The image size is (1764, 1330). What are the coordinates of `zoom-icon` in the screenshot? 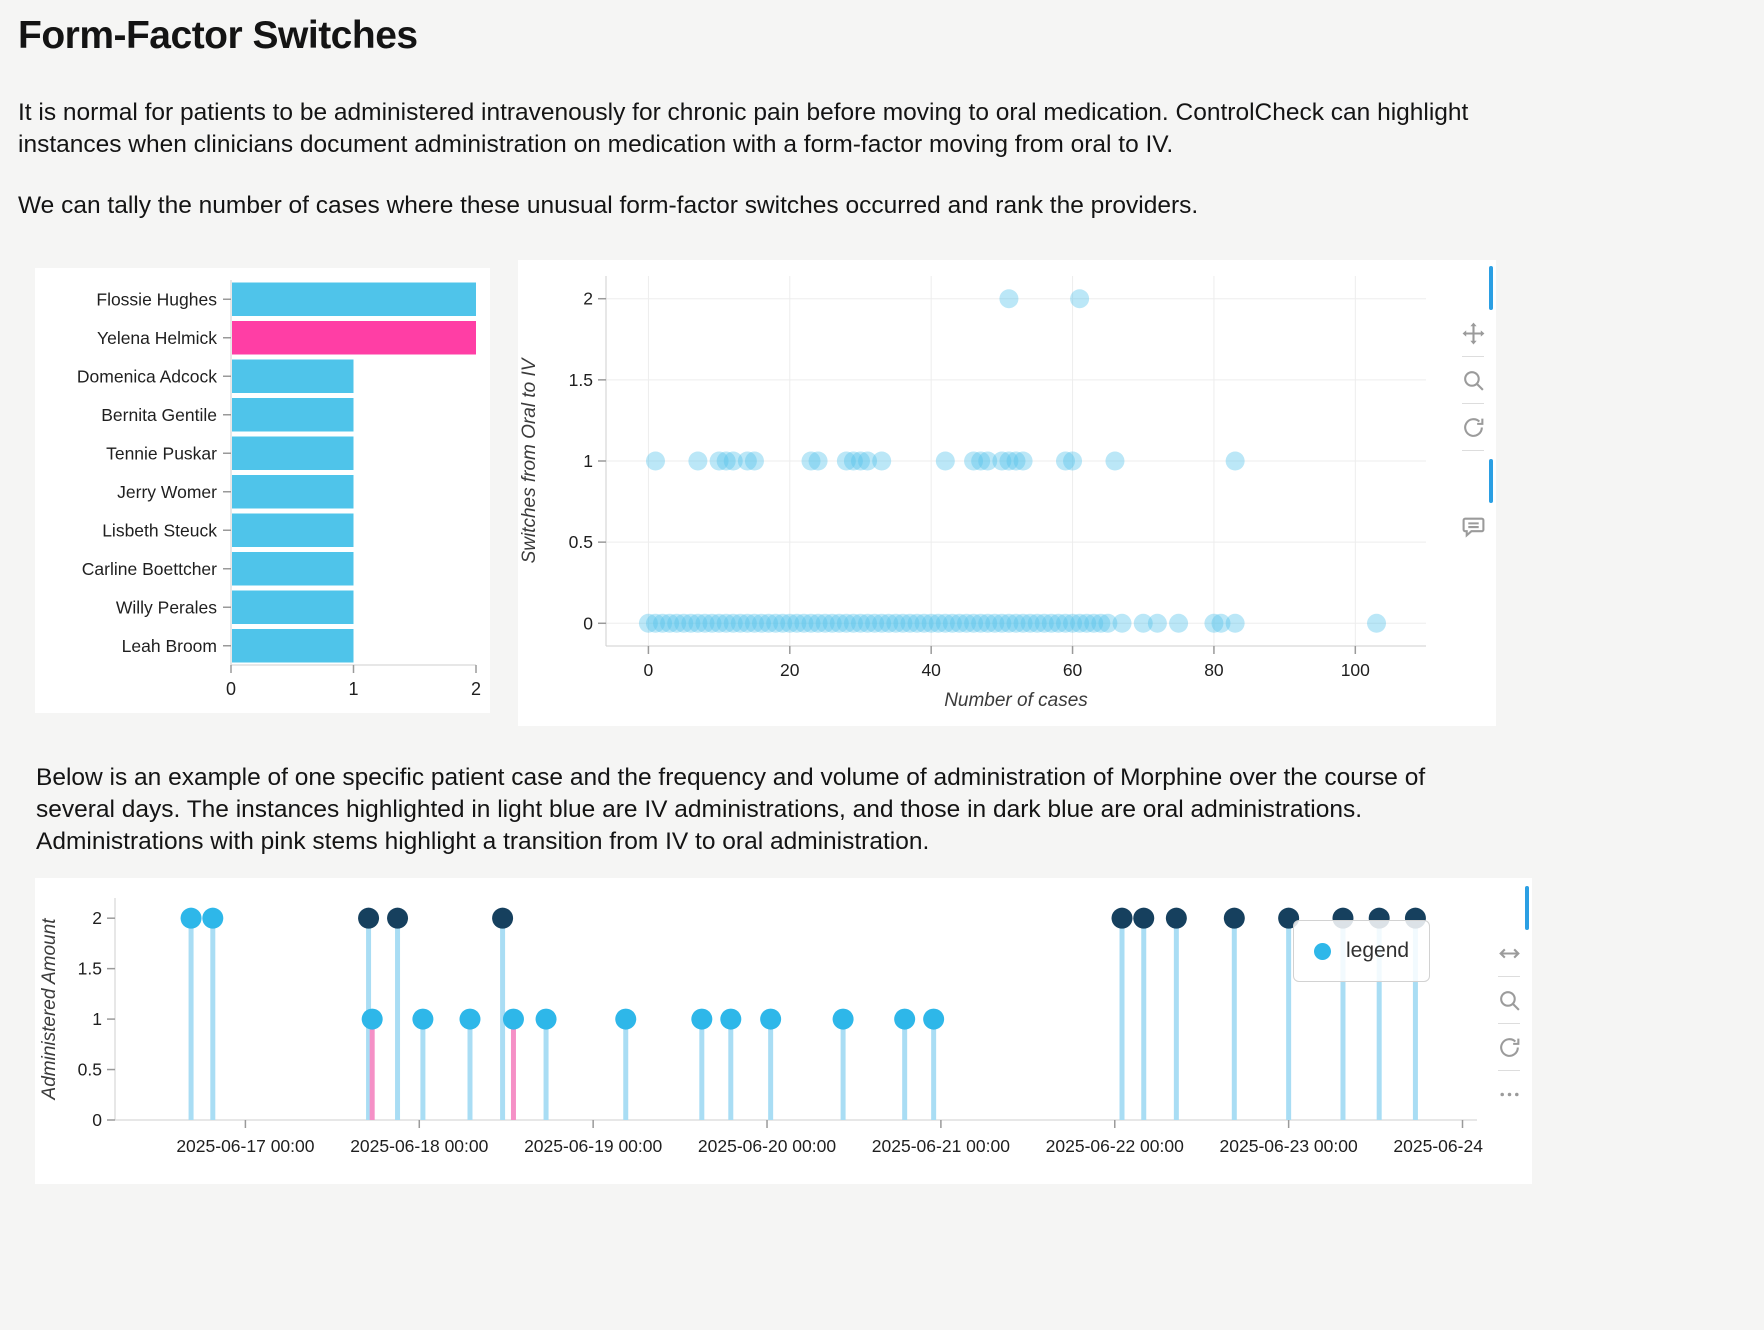 It's located at (1509, 1000).